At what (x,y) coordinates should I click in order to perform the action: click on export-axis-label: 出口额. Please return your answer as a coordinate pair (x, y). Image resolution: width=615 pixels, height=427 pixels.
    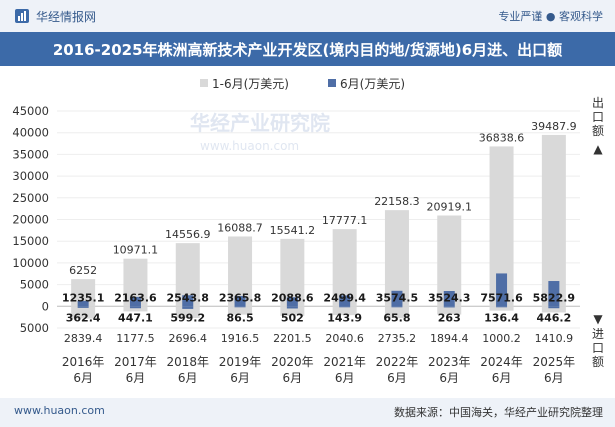
    Looking at the image, I should click on (597, 117).